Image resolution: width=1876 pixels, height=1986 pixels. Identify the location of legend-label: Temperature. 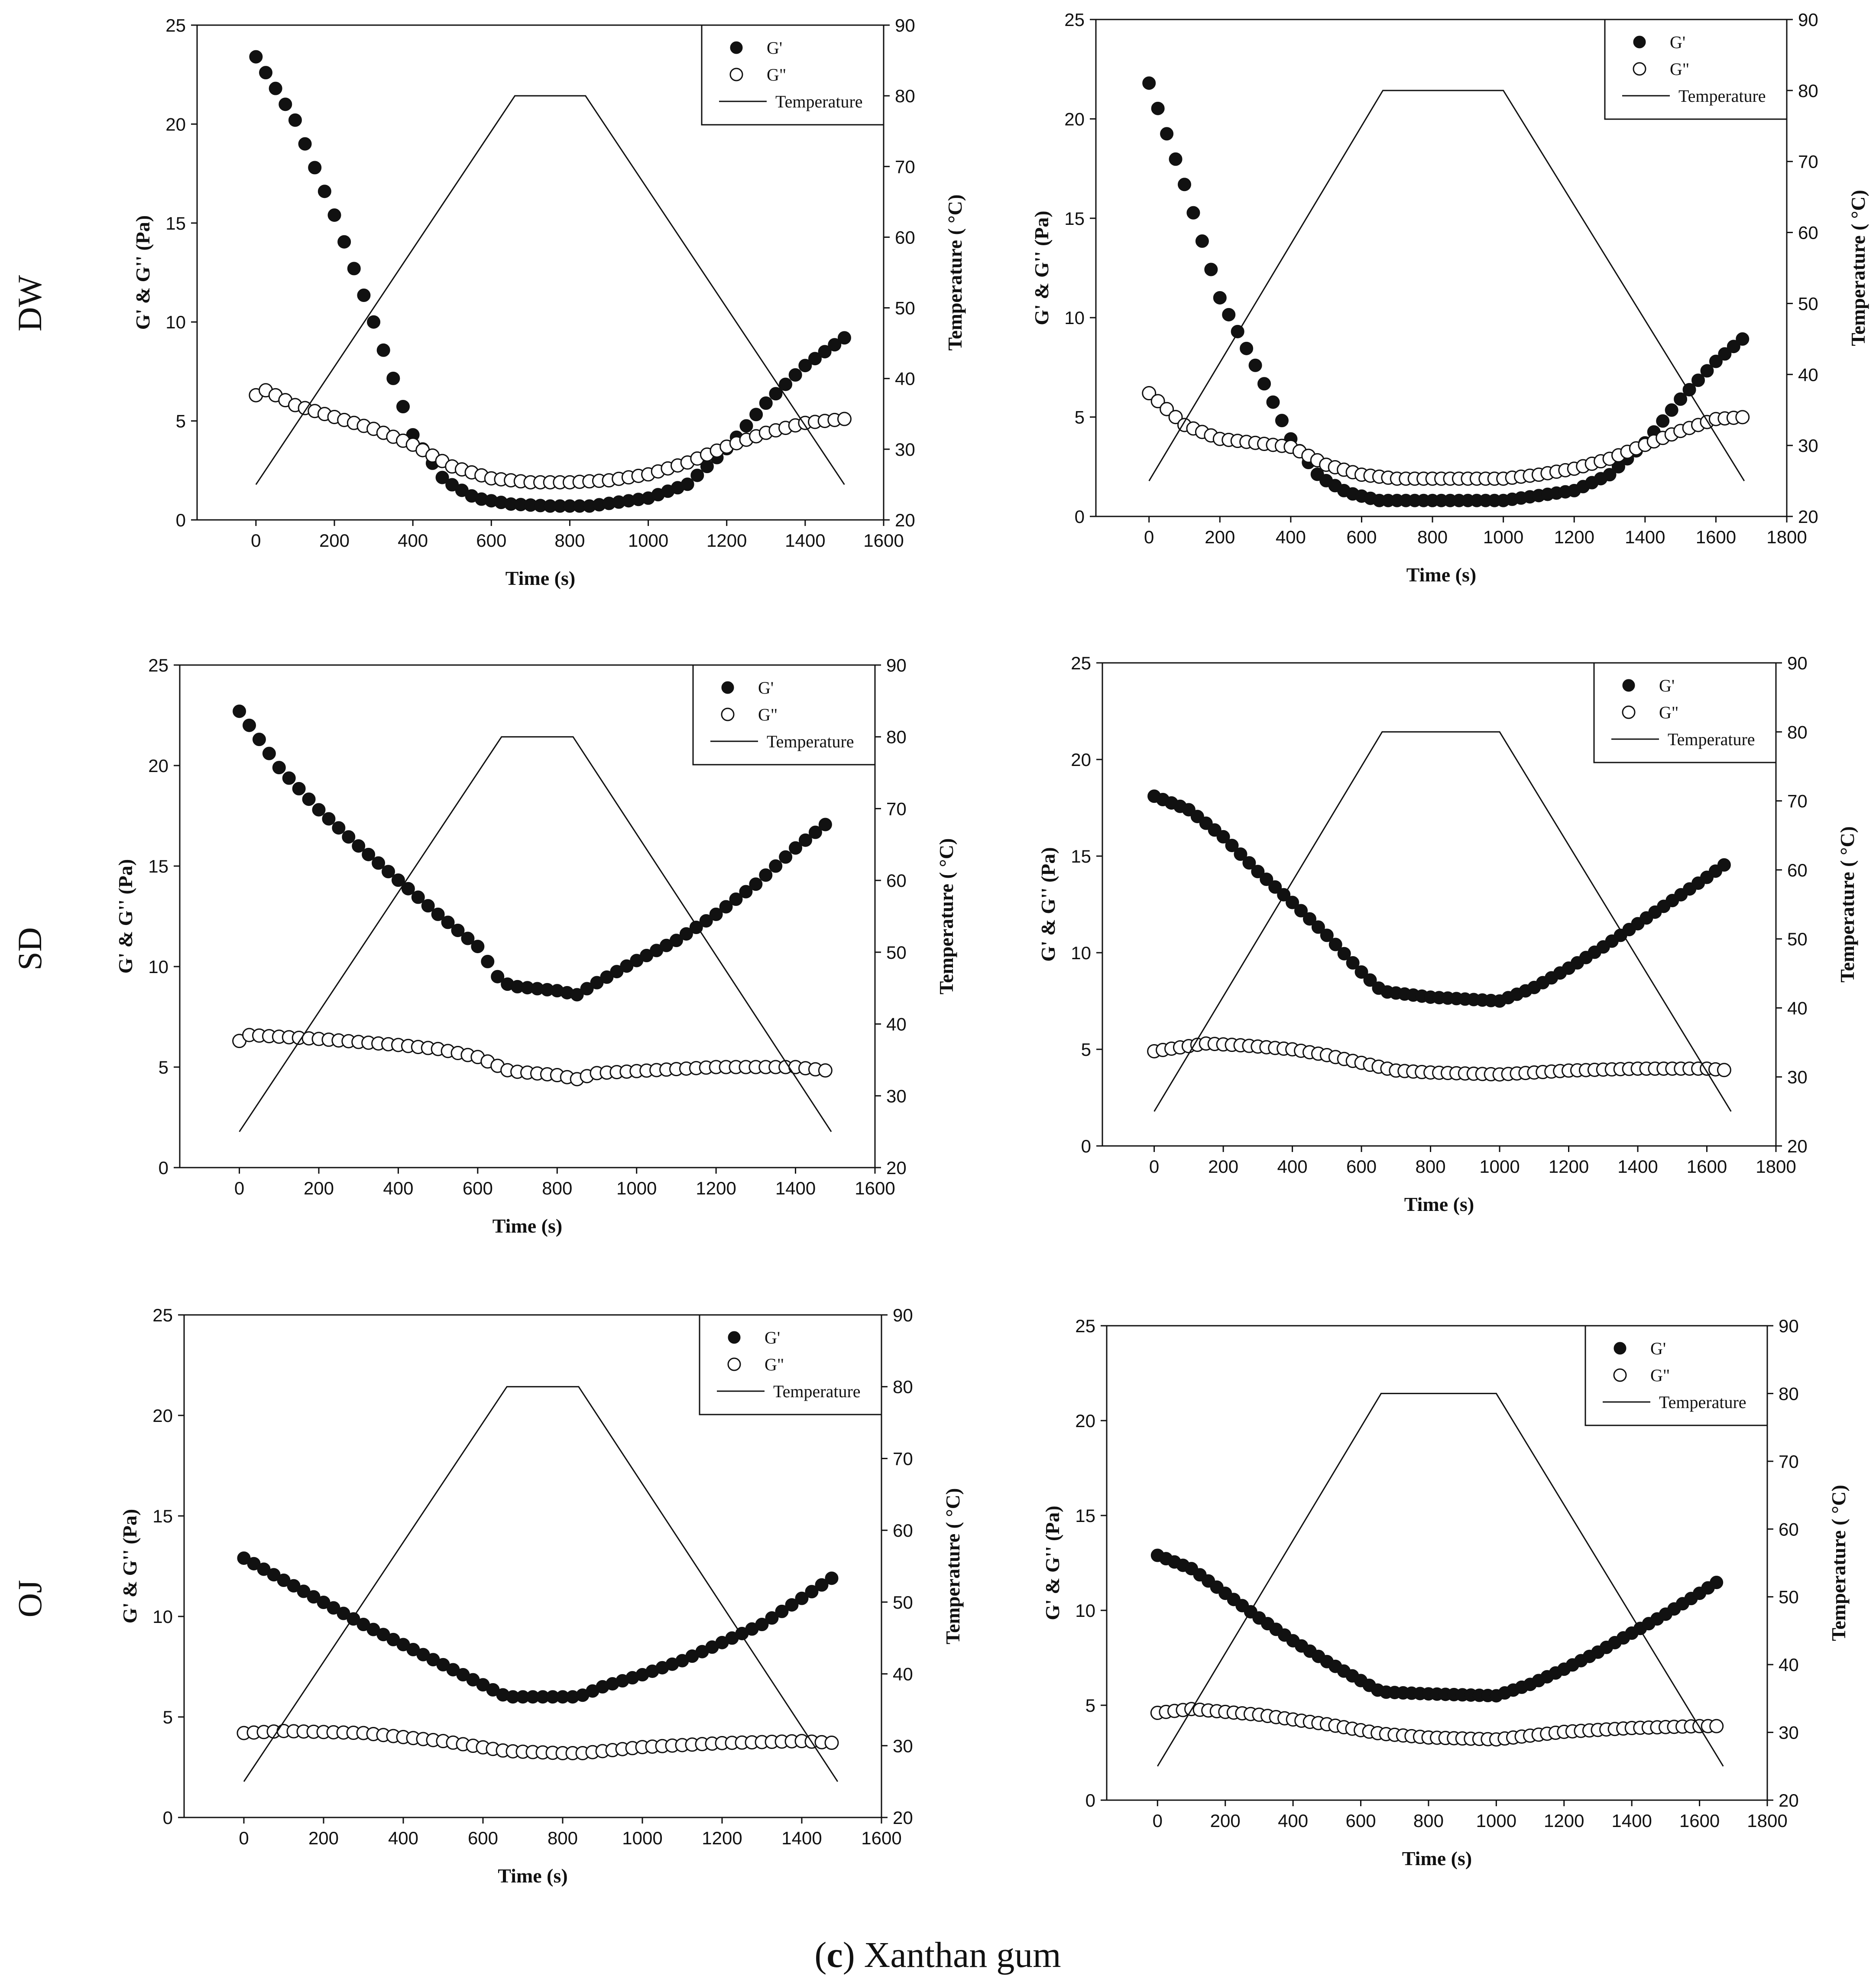
(819, 101).